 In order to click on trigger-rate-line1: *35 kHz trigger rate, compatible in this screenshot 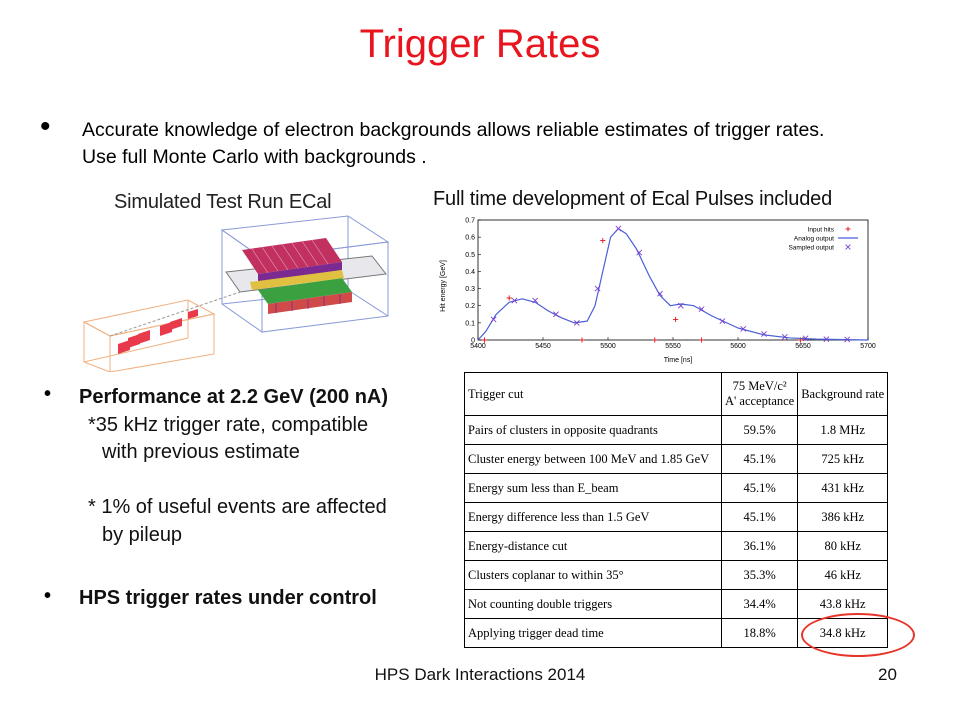, I will do `click(228, 425)`.